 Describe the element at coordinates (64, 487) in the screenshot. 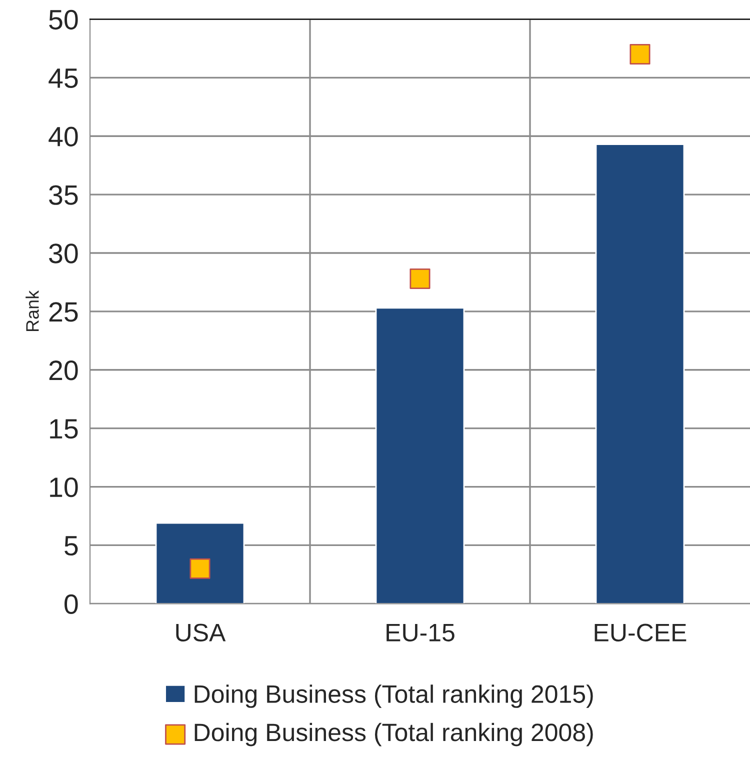

I see `y-tick-label: 10` at that location.